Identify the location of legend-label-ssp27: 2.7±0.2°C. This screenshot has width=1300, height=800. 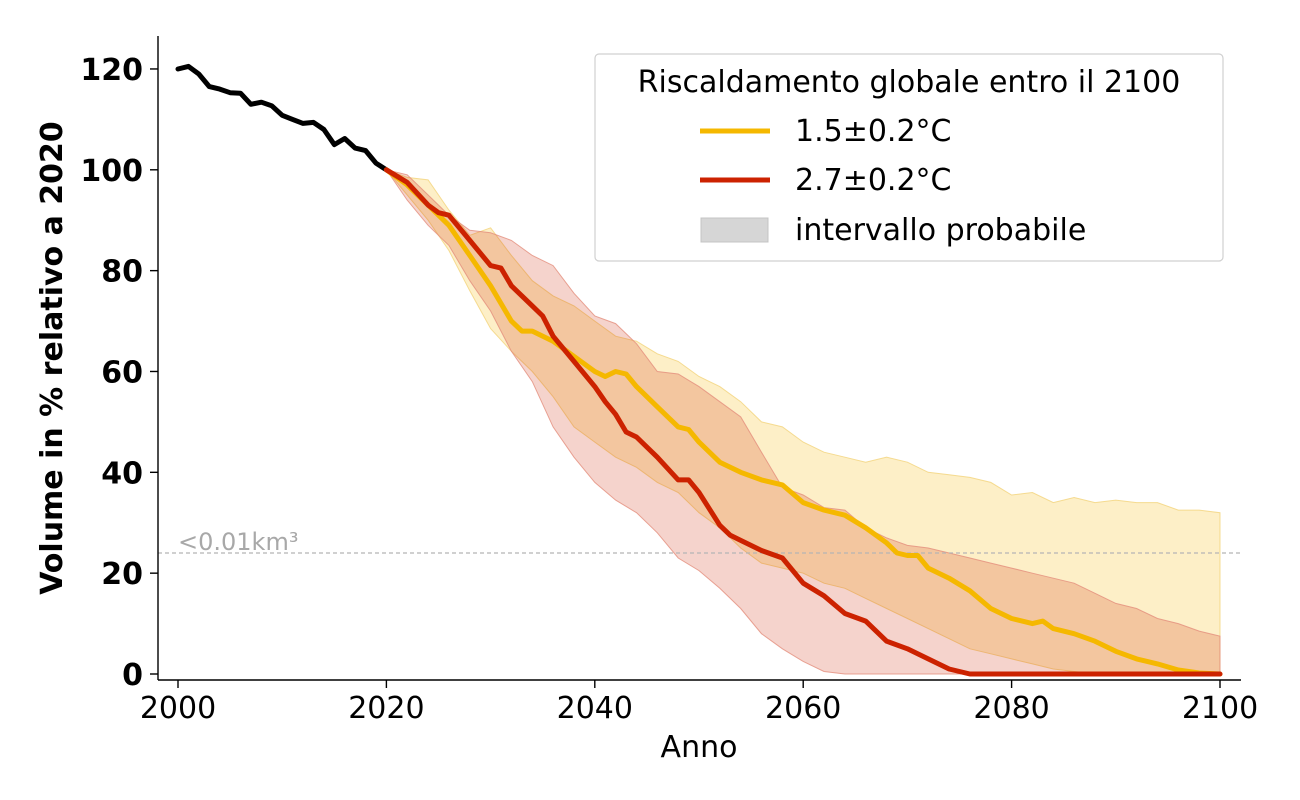
(873, 180).